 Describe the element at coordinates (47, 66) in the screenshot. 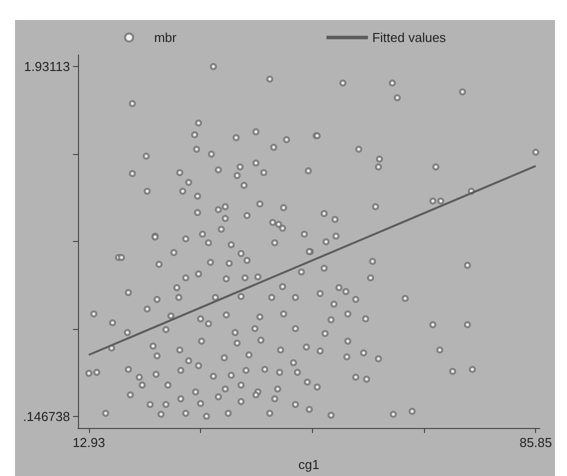

I see `y-tick-label: 1.93113` at that location.